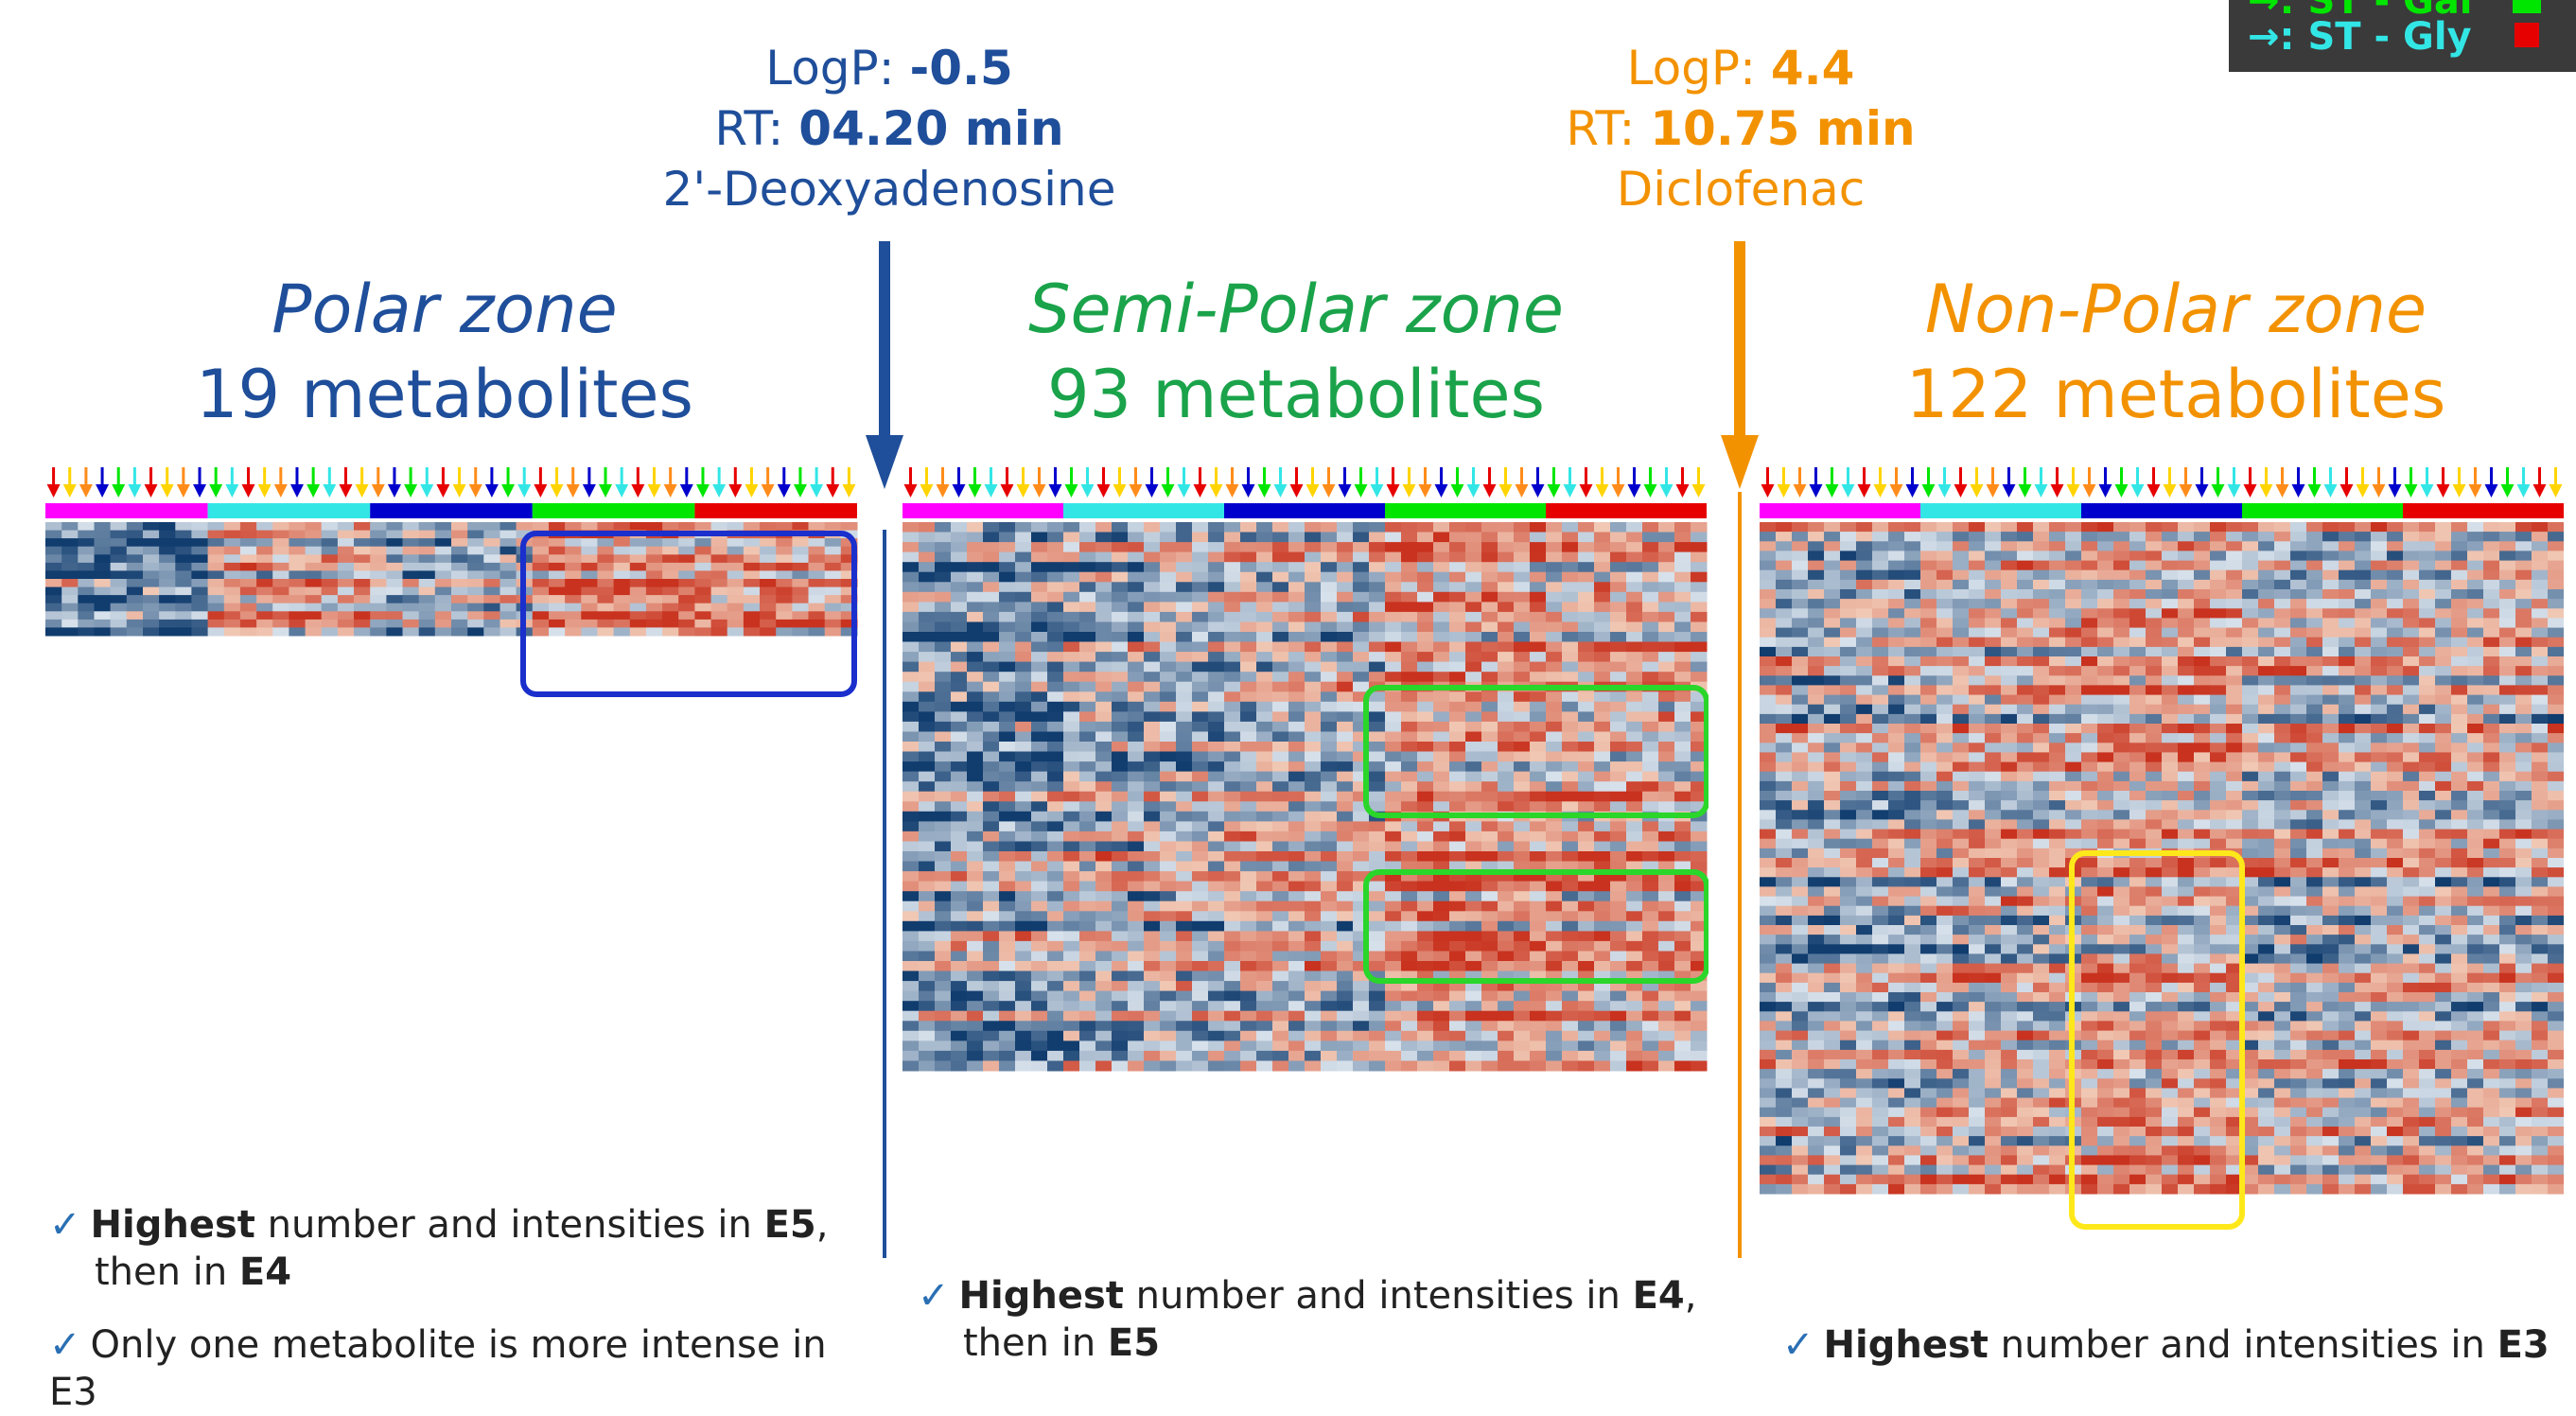 This screenshot has width=2576, height=1416. What do you see at coordinates (889, 189) in the screenshot?
I see `compound-name: 2'-Deoxyadenosine` at bounding box center [889, 189].